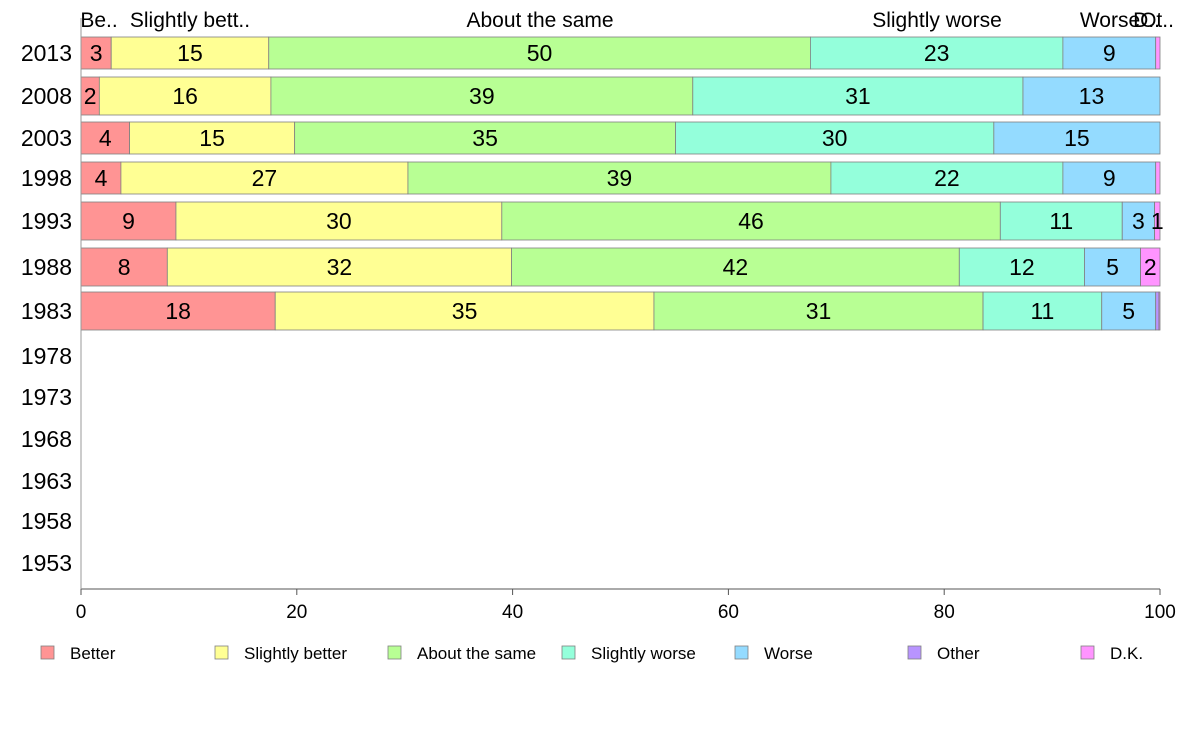 This screenshot has height=736, width=1188. Describe the element at coordinates (1146, 20) in the screenshot. I see `series-top-label: D..` at that location.